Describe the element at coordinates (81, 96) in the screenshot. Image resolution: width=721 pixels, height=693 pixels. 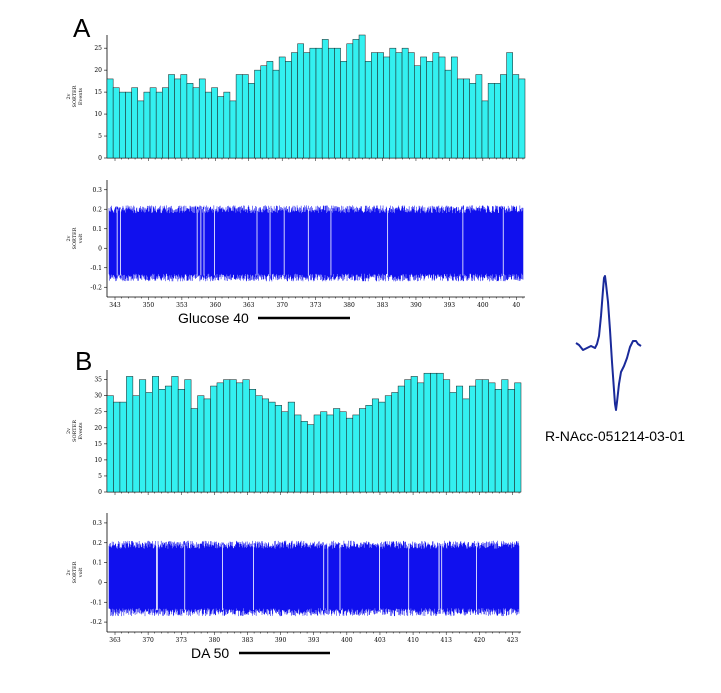
I see `panel-a-hist-ylabel-2: Events` at that location.